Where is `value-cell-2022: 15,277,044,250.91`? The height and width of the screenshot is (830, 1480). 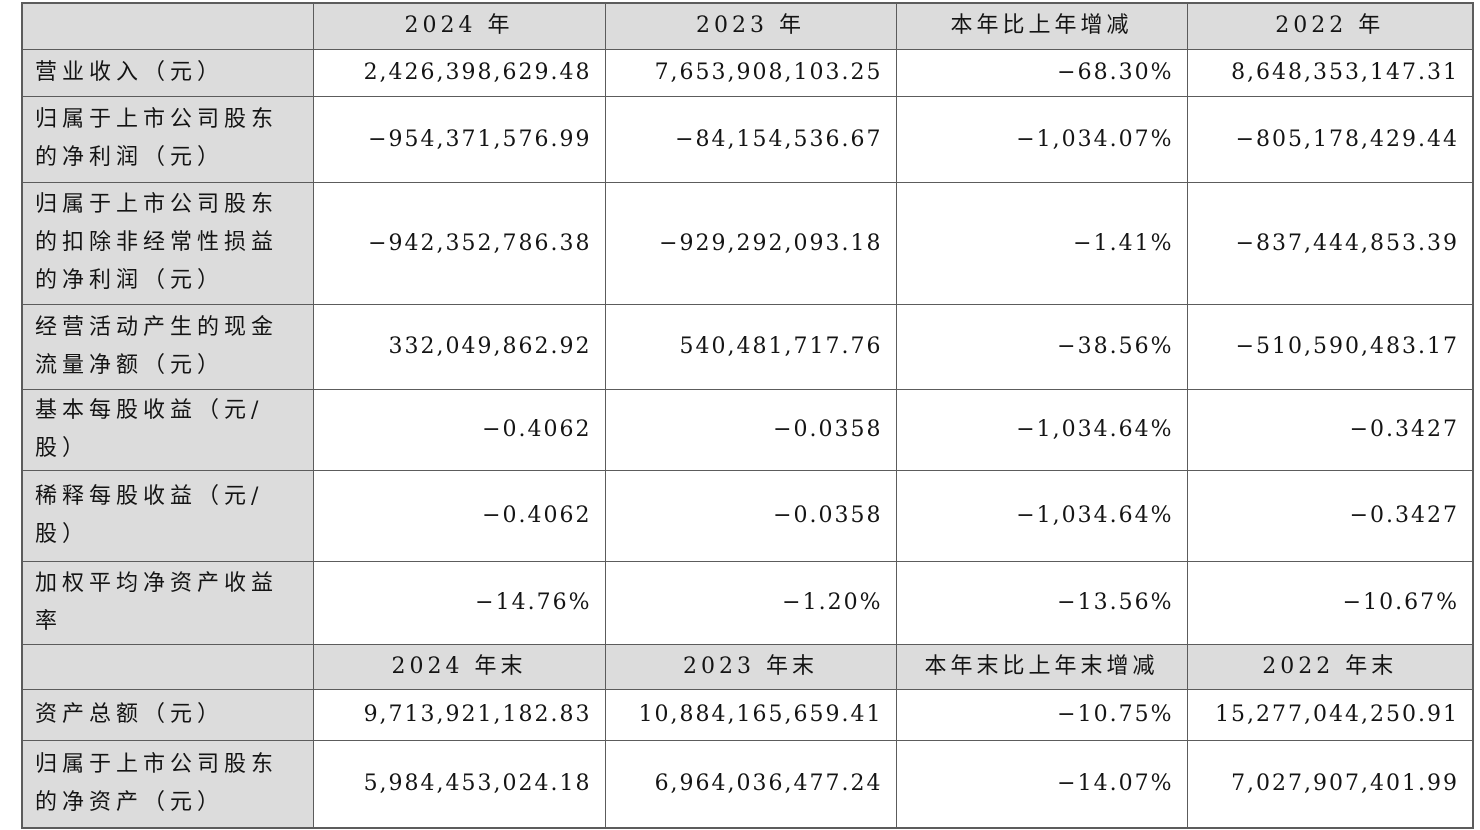 value-cell-2022: 15,277,044,250.91 is located at coordinates (1330, 714).